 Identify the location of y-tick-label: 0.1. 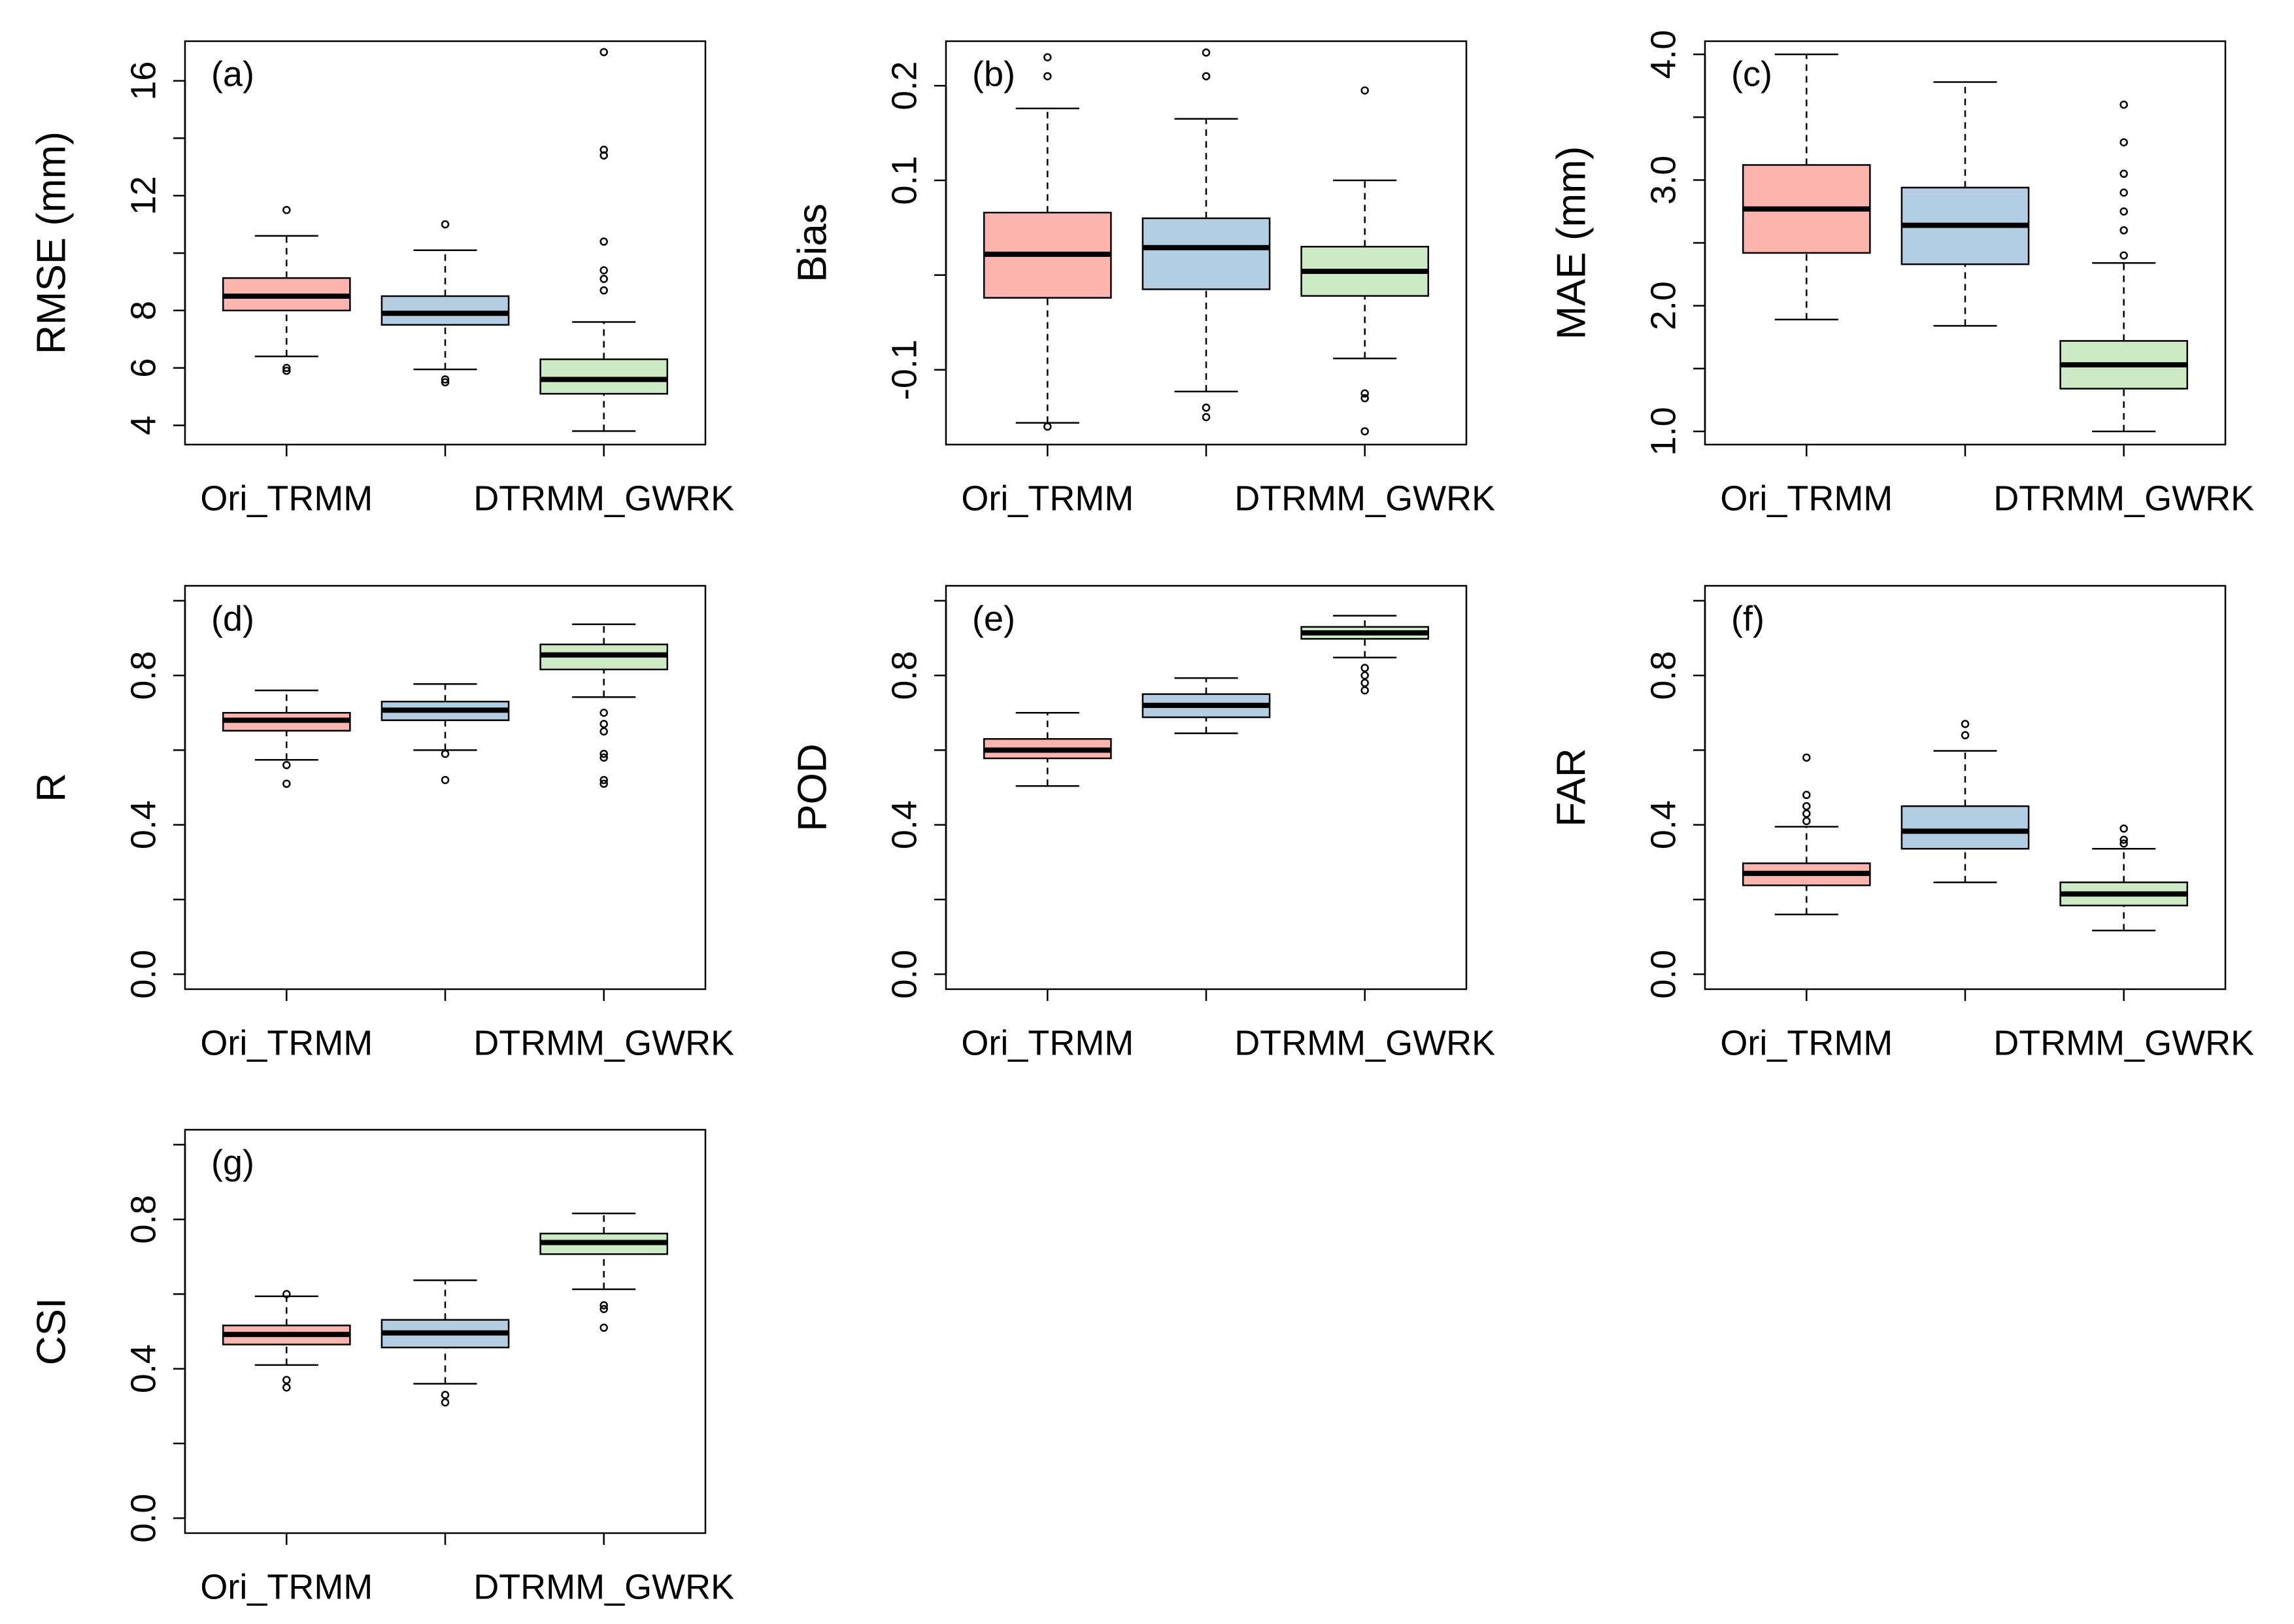
(905, 180).